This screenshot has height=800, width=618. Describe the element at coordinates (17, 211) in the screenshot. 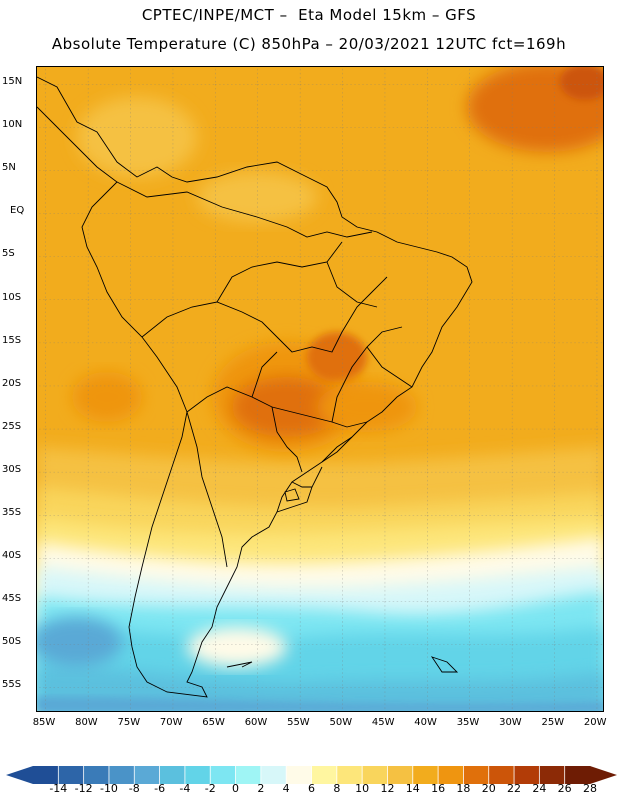

I see `lat-label: EQ` at that location.